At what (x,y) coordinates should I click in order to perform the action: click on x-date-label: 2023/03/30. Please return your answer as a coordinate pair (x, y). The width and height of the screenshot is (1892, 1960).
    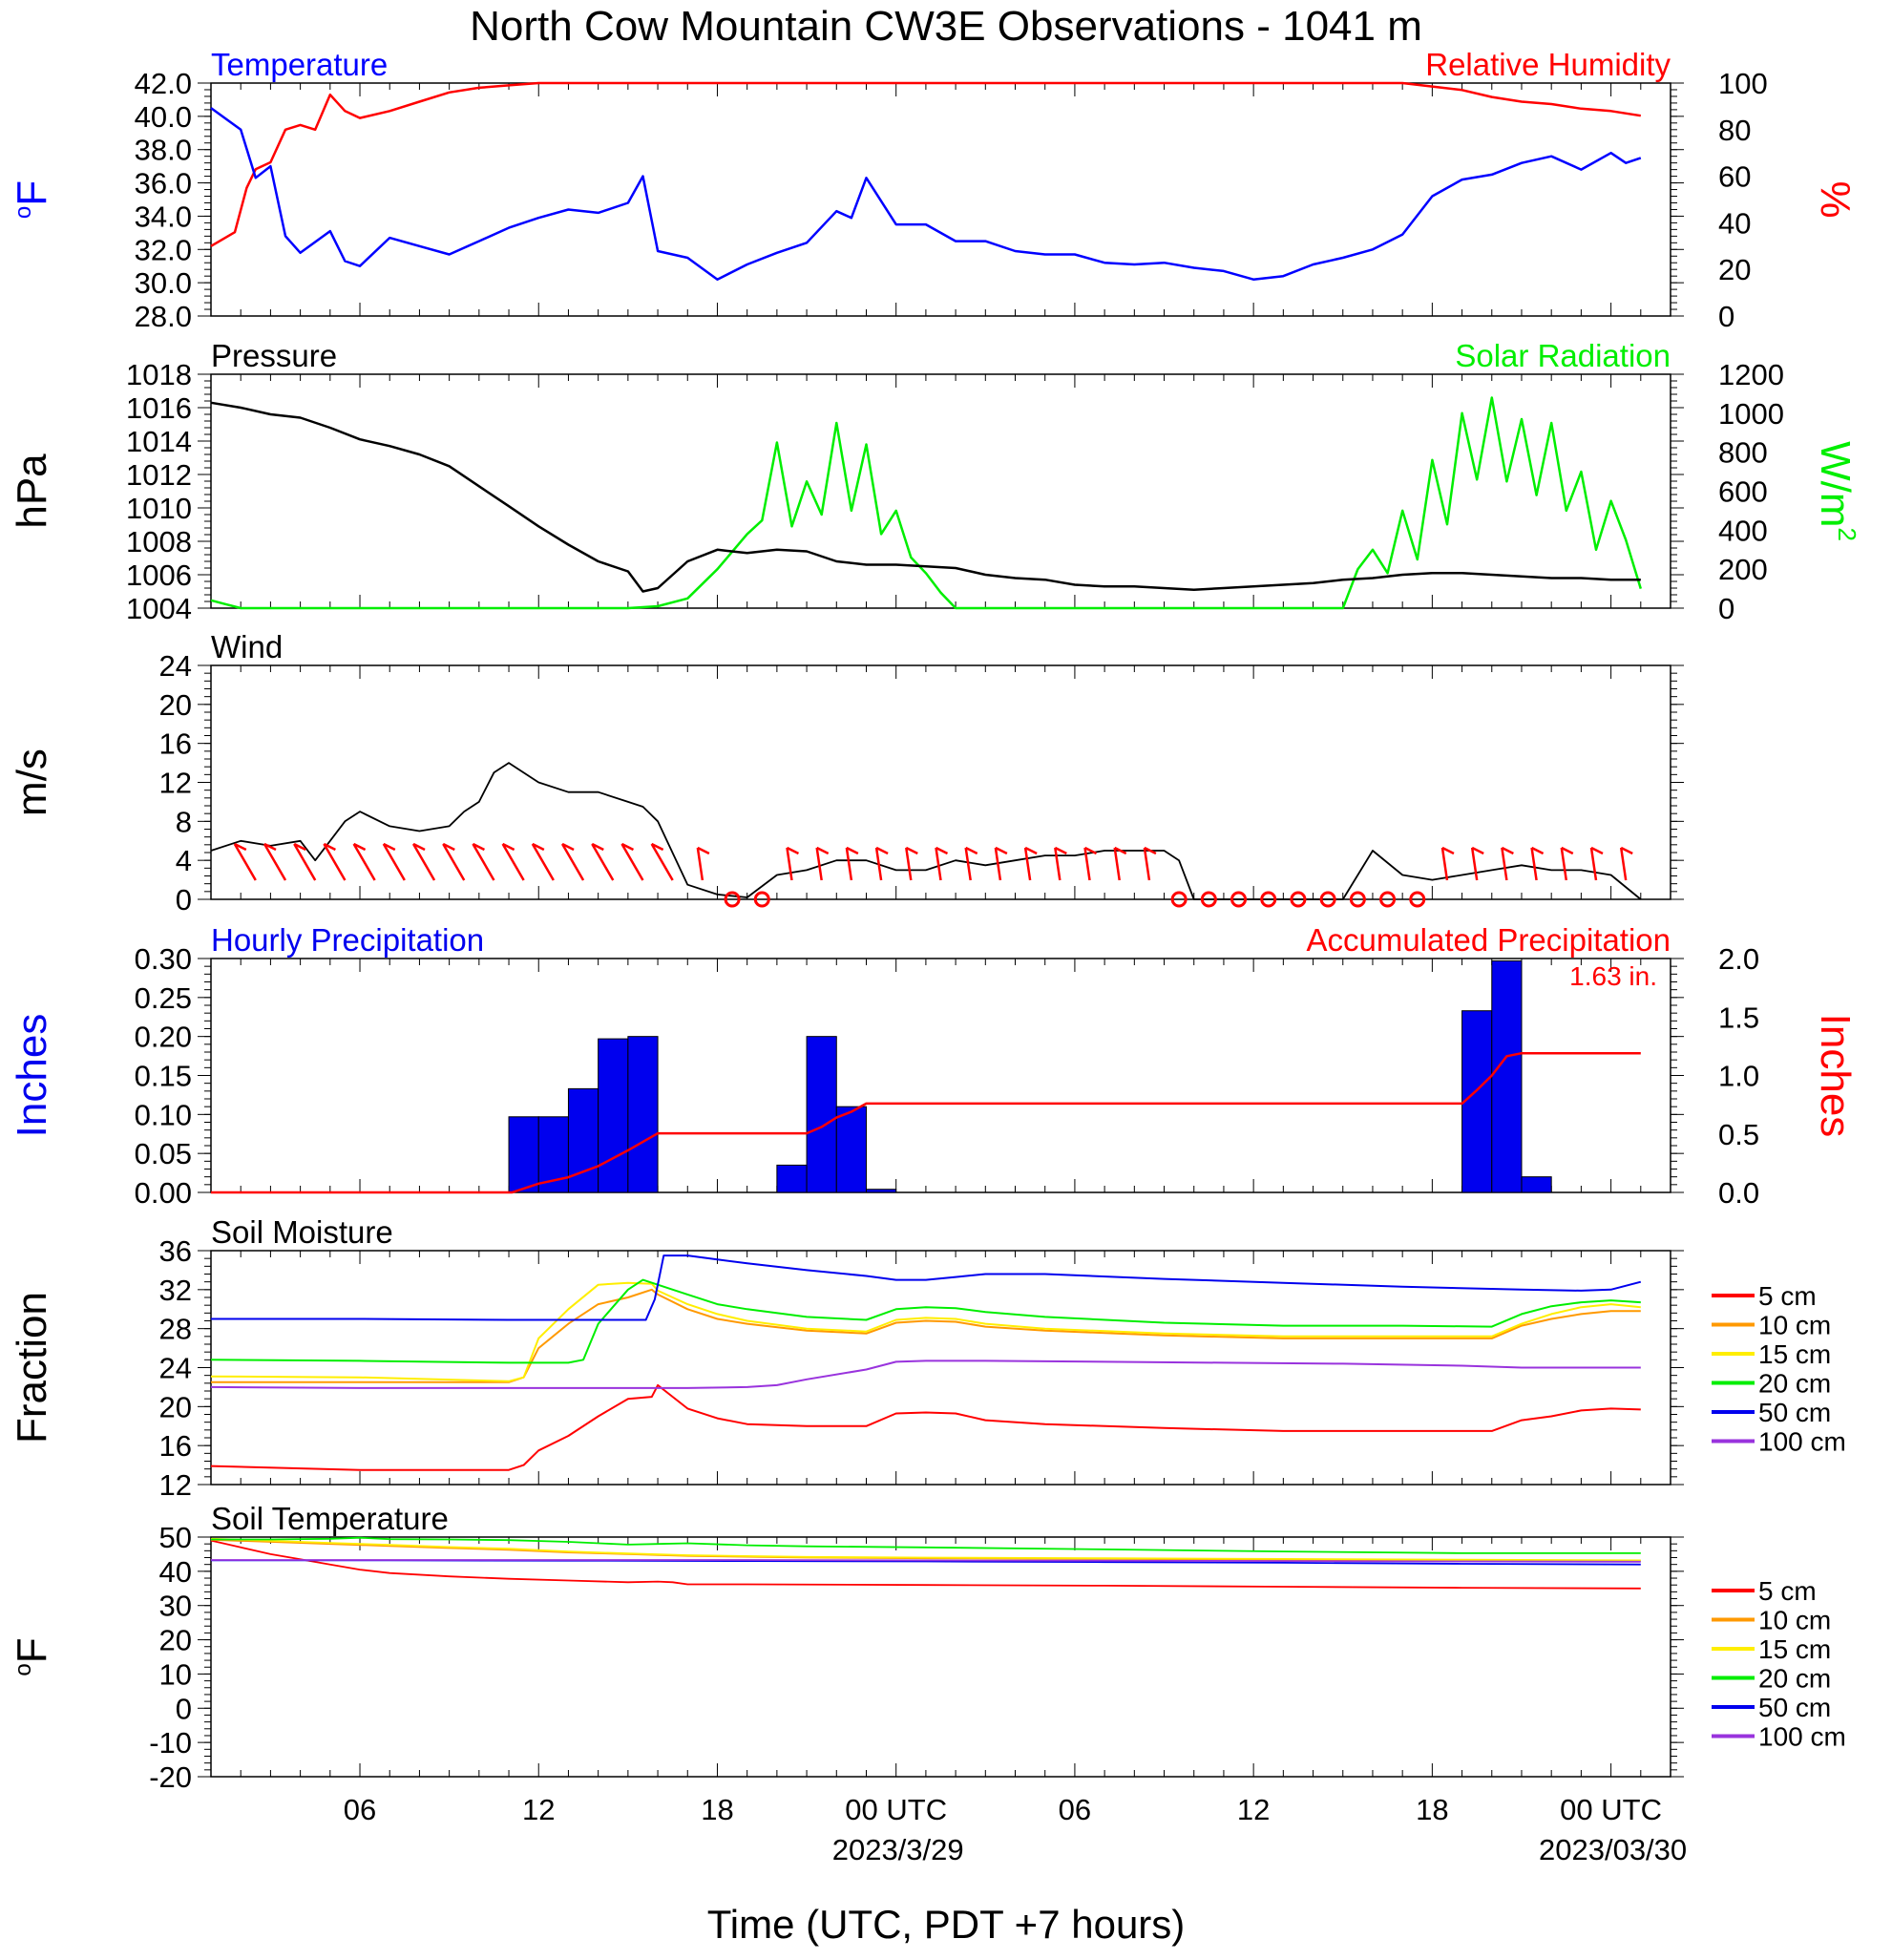
    Looking at the image, I should click on (1613, 1849).